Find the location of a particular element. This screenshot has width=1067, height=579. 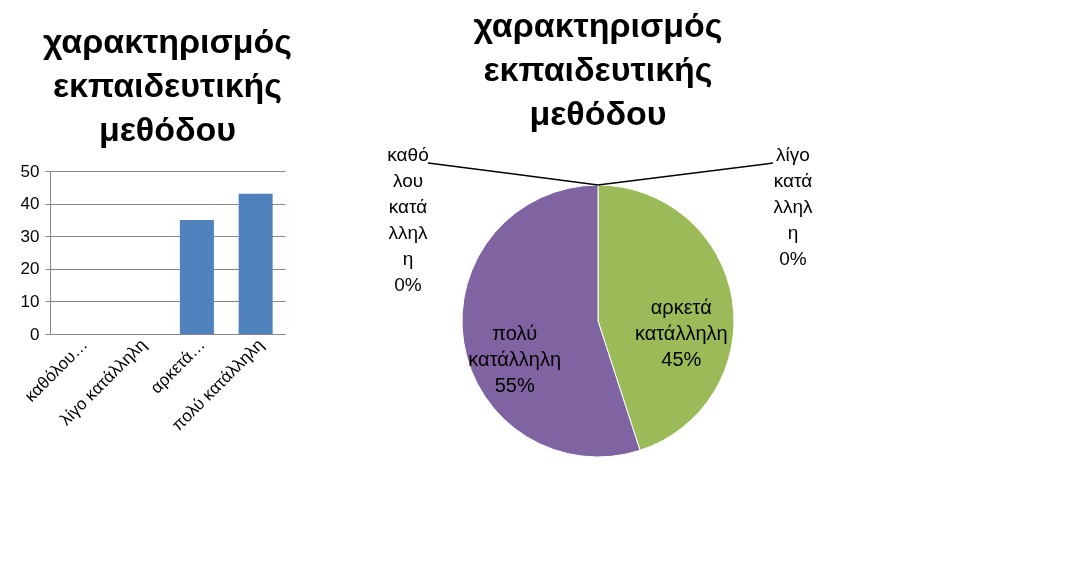

y-tick-label: 50 is located at coordinates (30, 171).